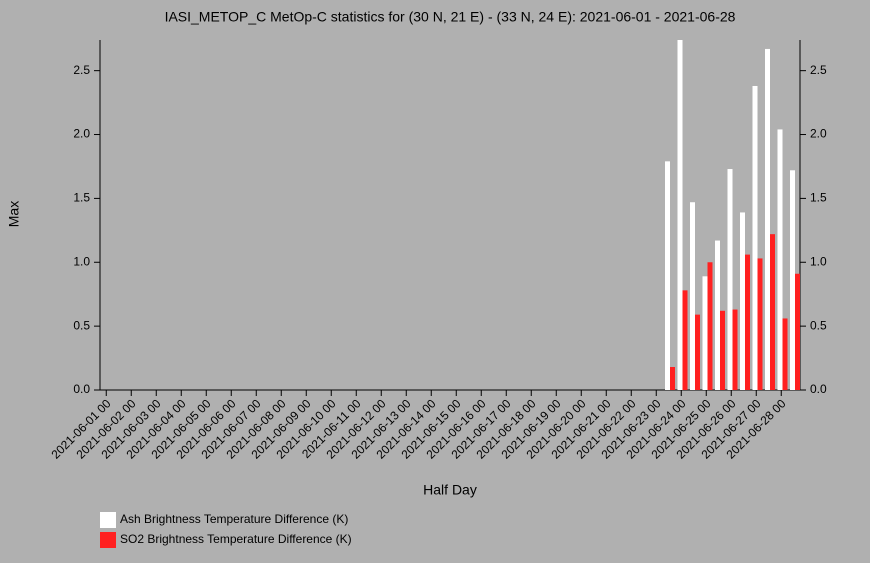 The image size is (870, 563). I want to click on y2-tick-label: 2.0, so click(818, 134).